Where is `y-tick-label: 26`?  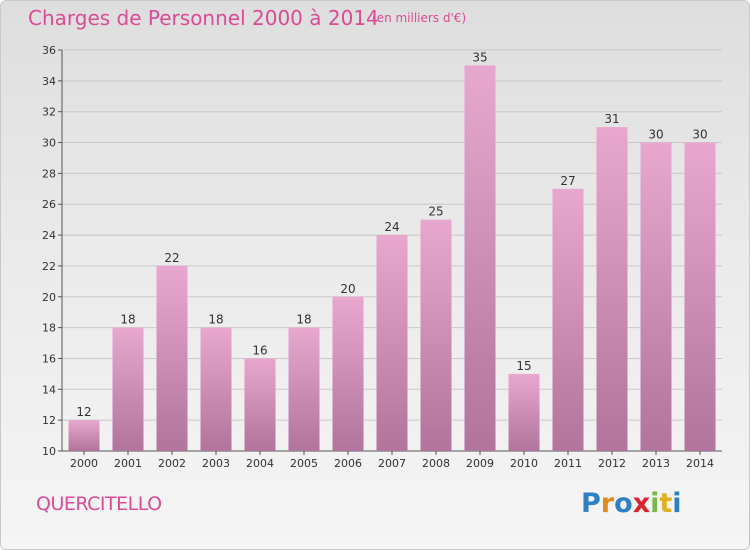 y-tick-label: 26 is located at coordinates (49, 204).